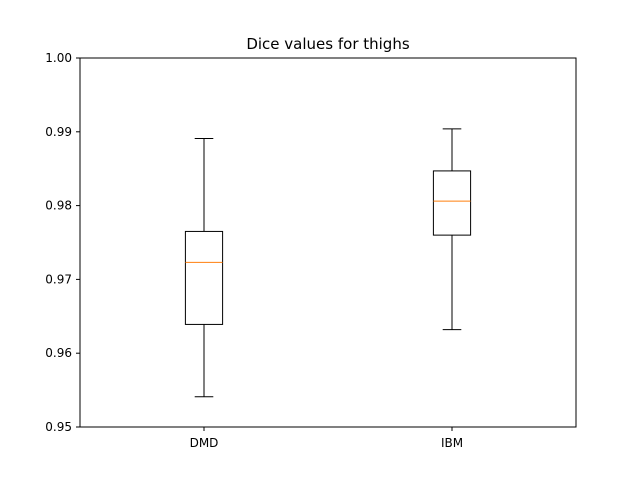 The image size is (640, 480). I want to click on y-tick-label: 0.99, so click(58, 132).